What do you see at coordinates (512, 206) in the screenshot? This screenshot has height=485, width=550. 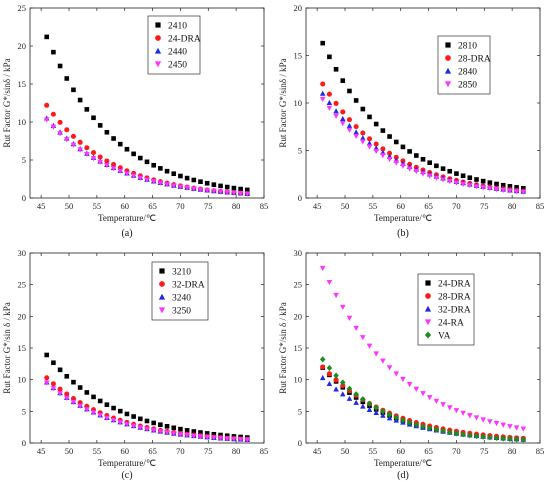 I see `x-tick-label: 80` at bounding box center [512, 206].